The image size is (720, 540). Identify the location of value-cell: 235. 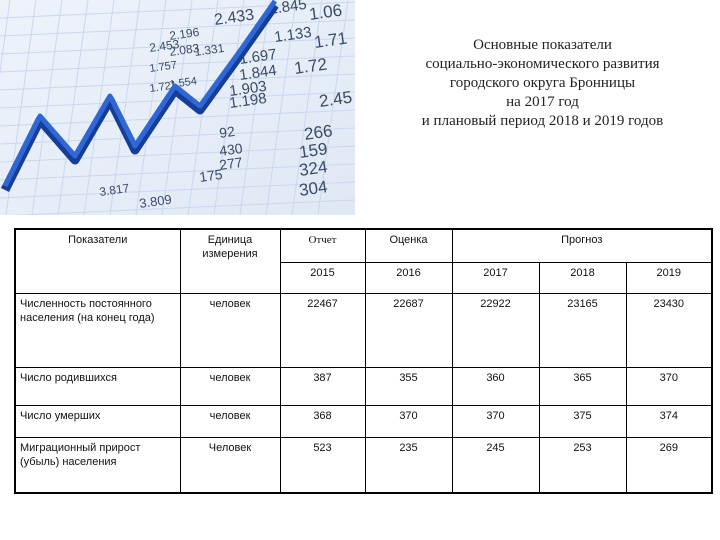
(408, 465).